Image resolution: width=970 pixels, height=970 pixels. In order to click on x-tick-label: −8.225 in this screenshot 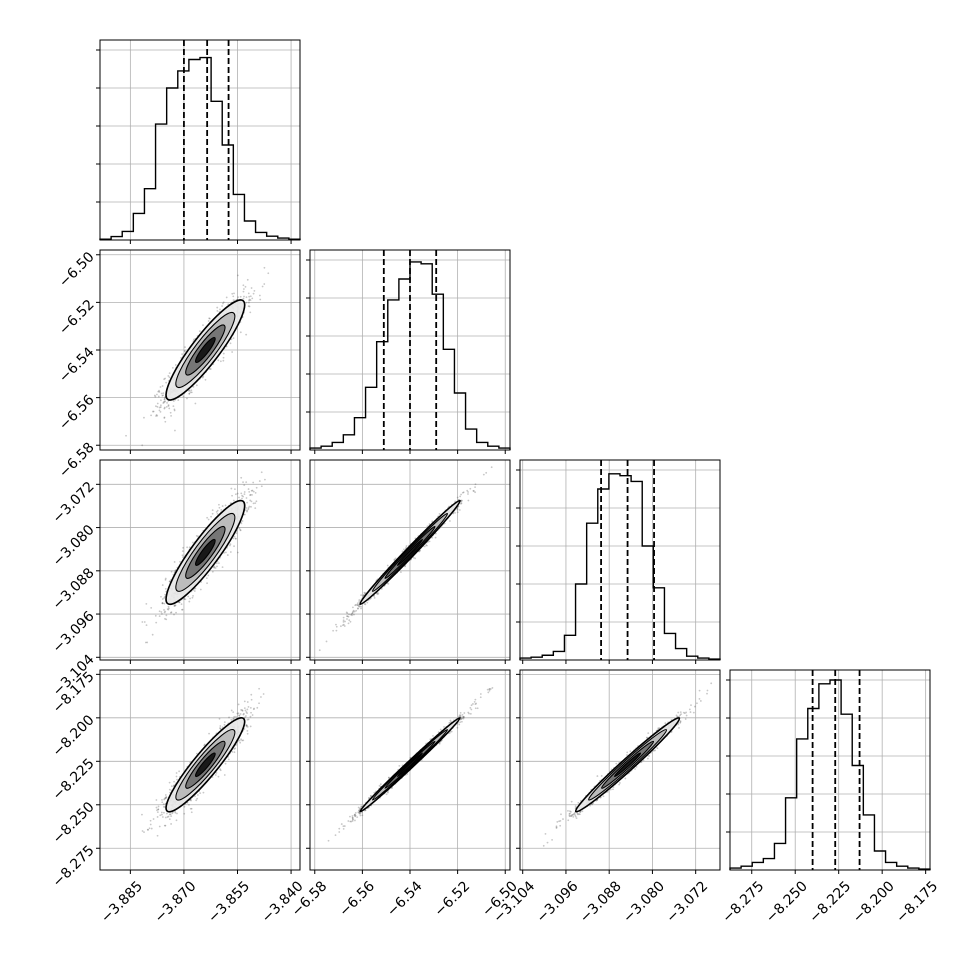, I will do `click(830, 902)`.